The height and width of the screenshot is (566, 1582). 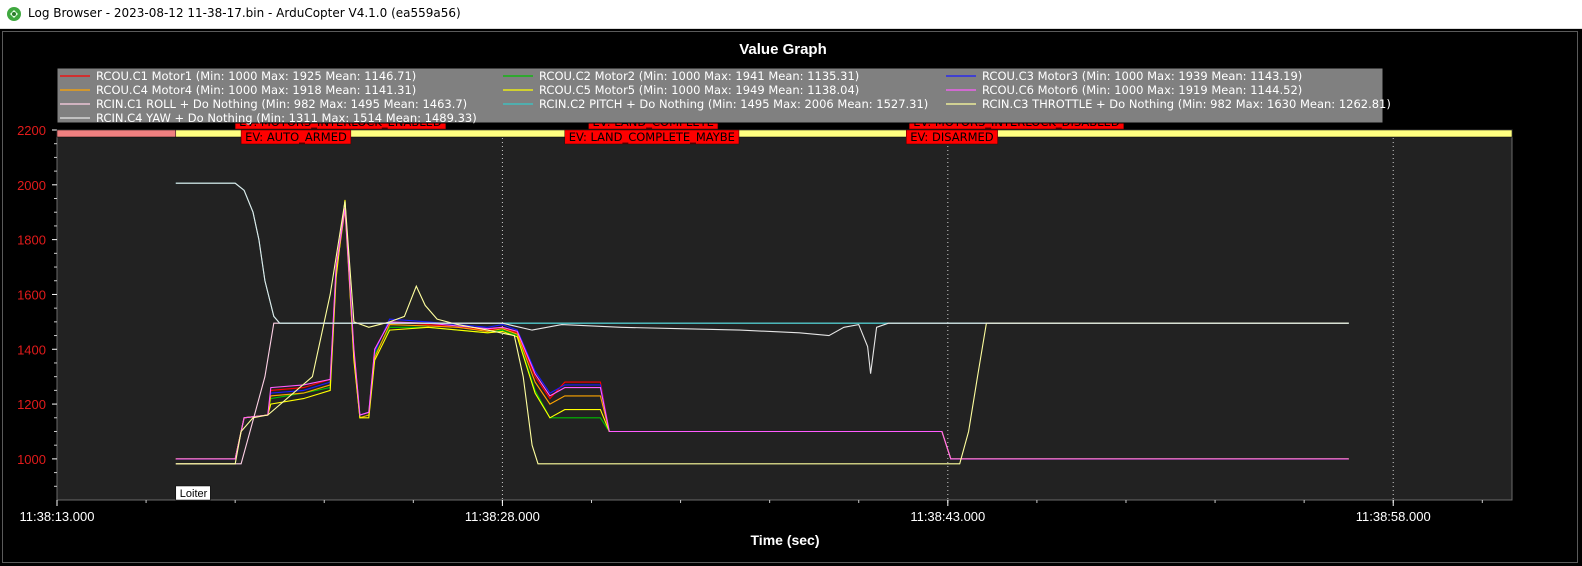 I want to click on mode-label-box, so click(x=193, y=493).